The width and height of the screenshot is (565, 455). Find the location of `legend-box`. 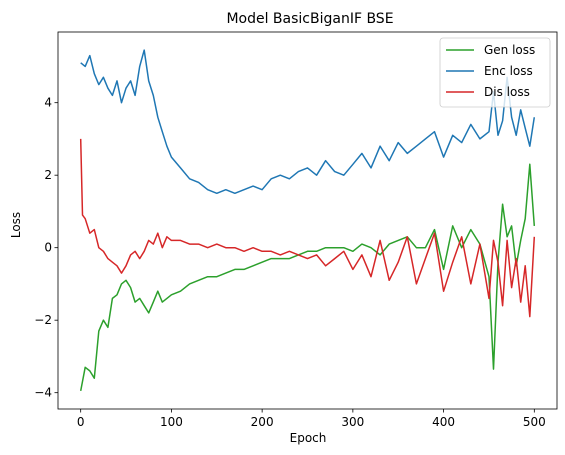

legend-box is located at coordinates (495, 72).